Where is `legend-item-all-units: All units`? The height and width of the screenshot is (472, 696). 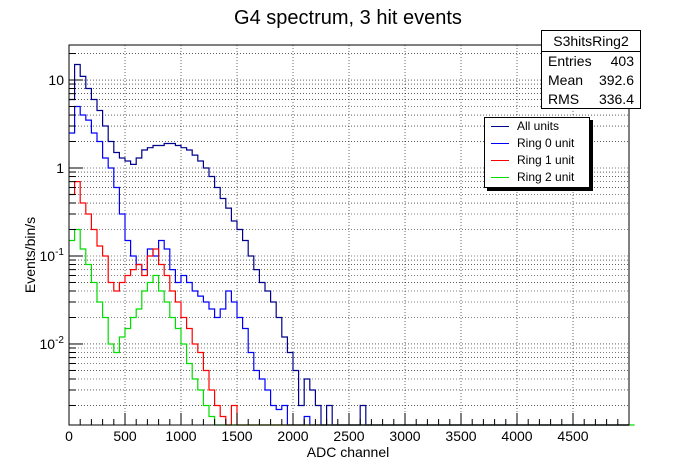 legend-item-all-units: All units is located at coordinates (537, 126).